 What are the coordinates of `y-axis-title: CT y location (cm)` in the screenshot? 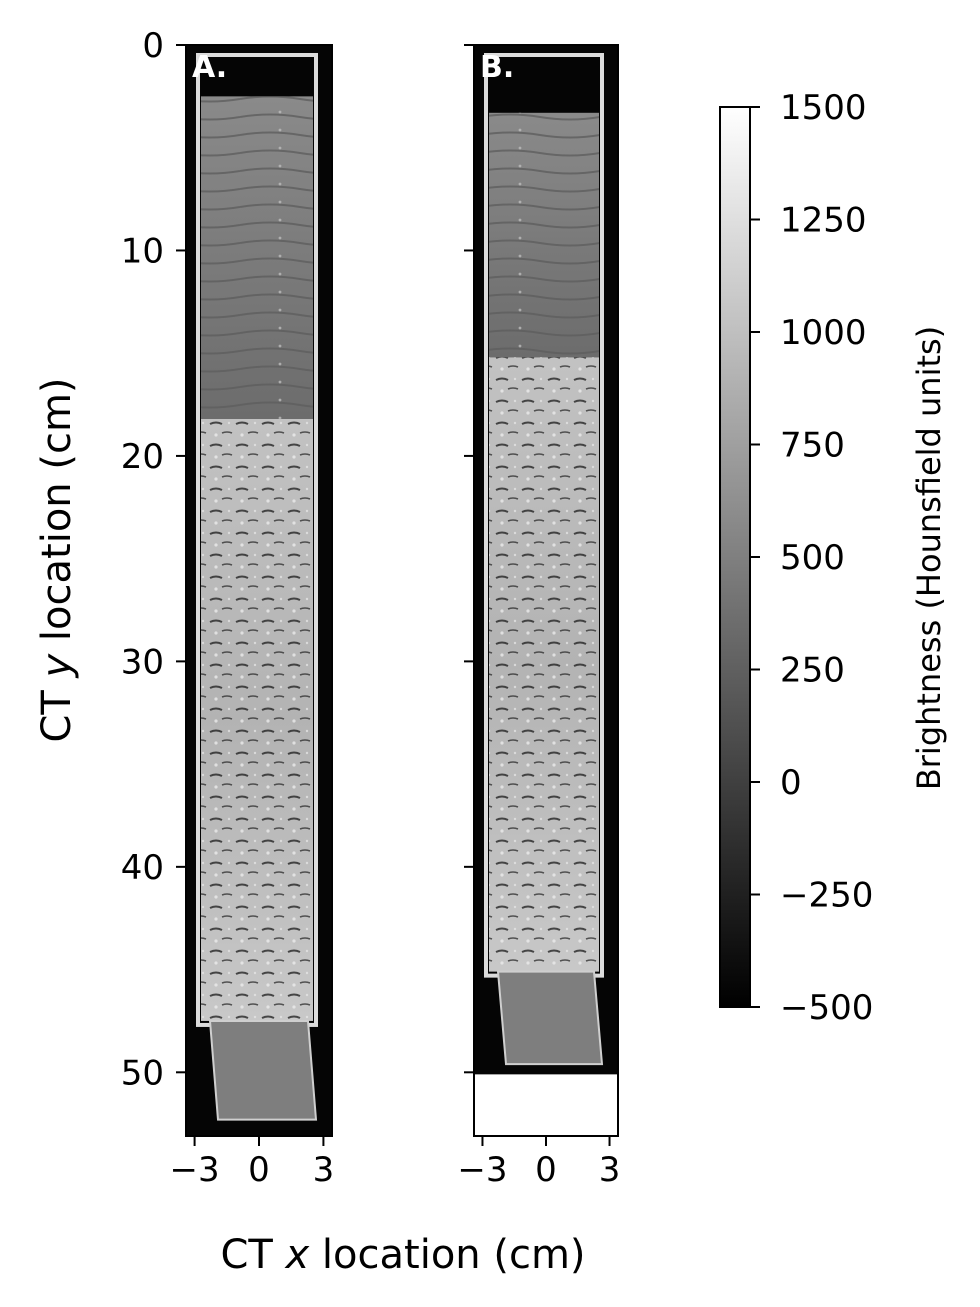 It's located at (57, 559).